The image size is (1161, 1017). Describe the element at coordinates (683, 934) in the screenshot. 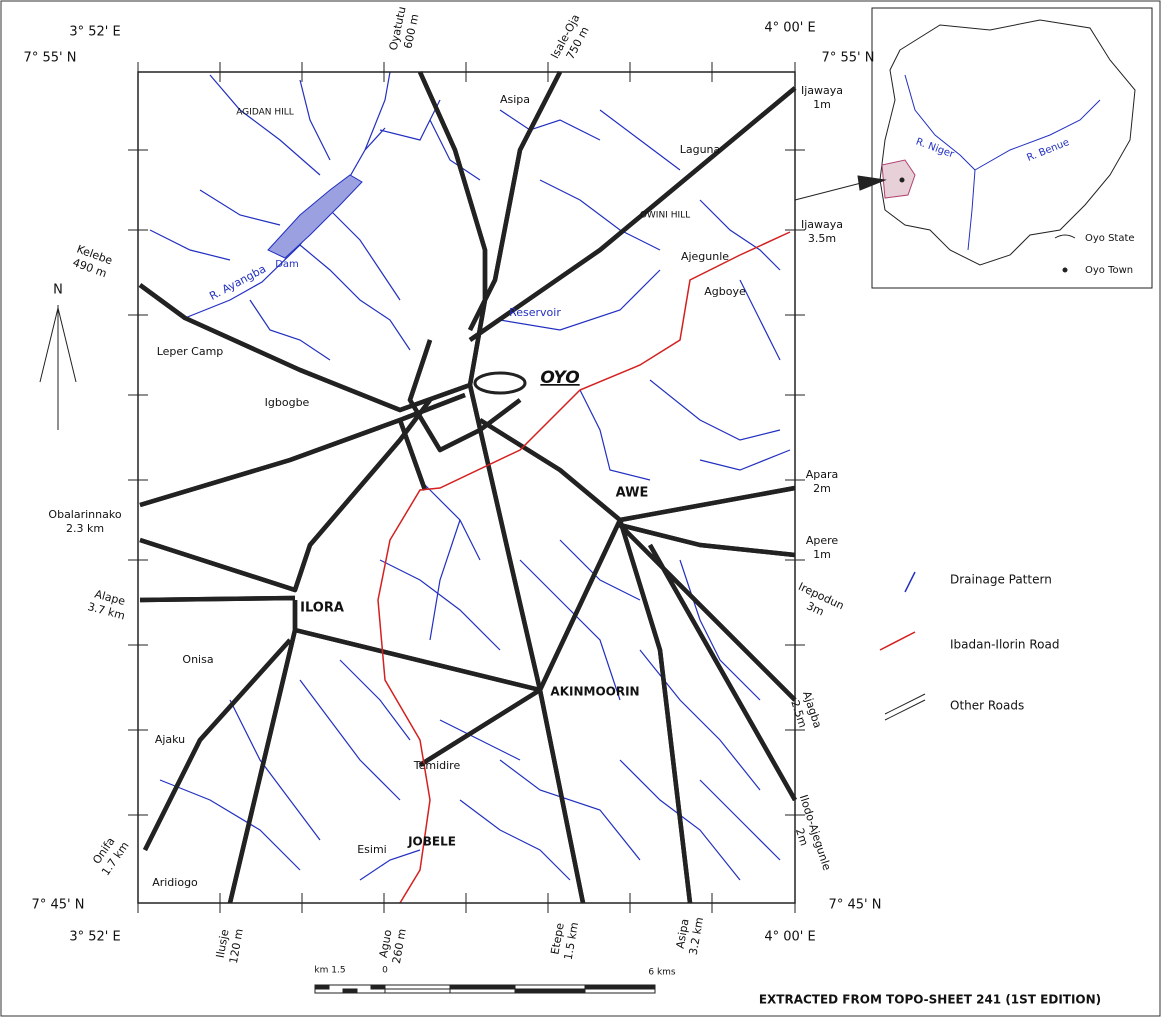

I see `road-destination: Asipa` at that location.